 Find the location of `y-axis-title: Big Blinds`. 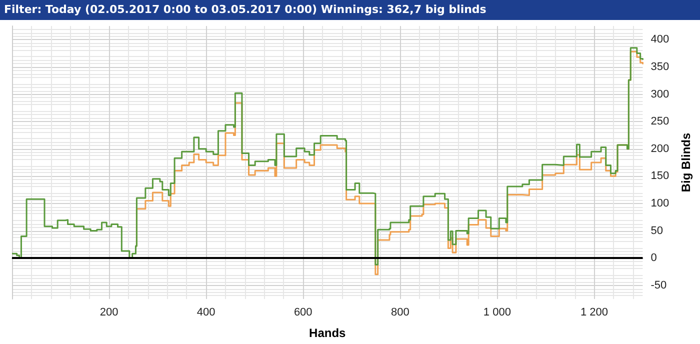

y-axis-title: Big Blinds is located at coordinates (686, 162).